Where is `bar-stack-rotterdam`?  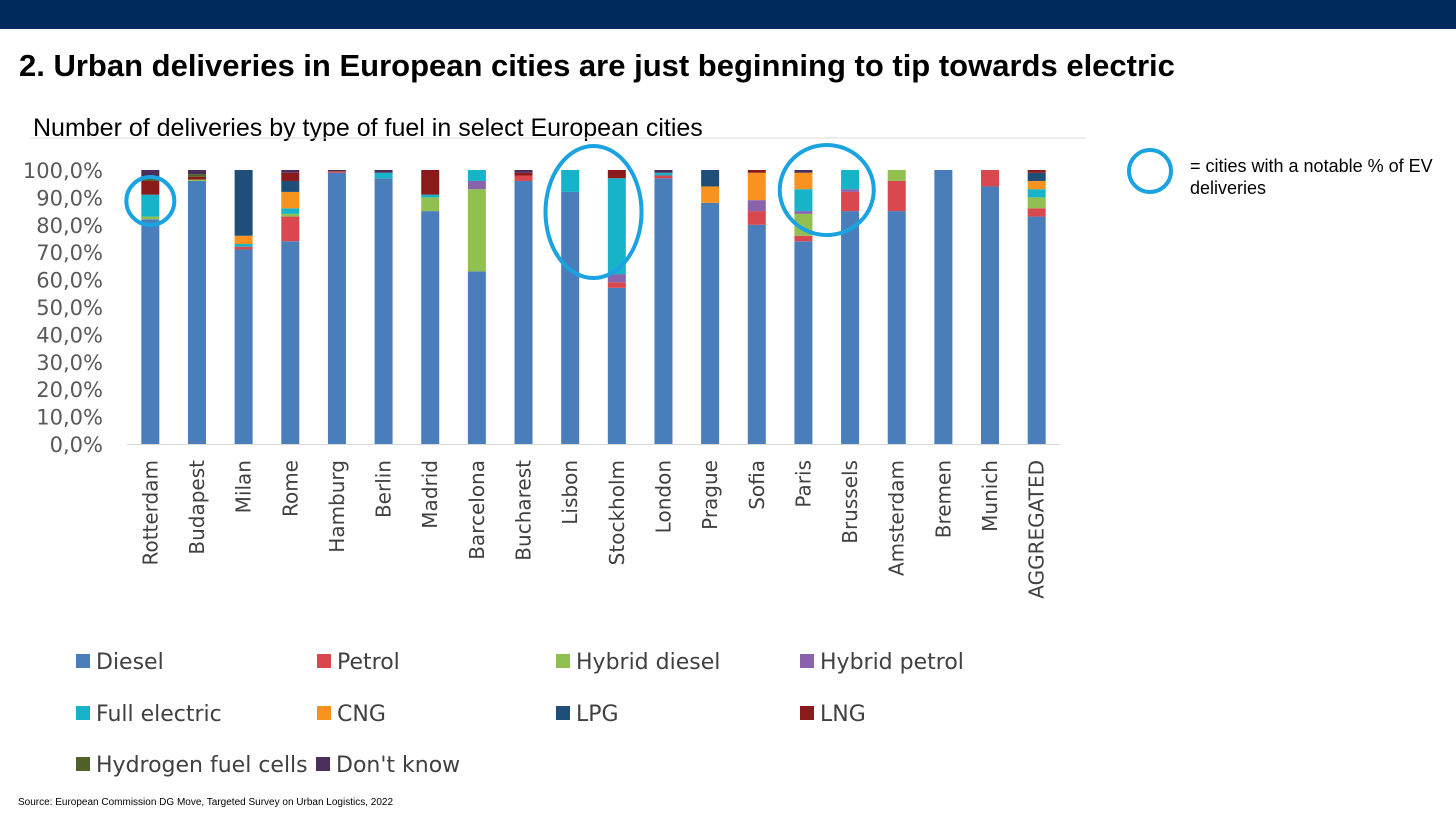 bar-stack-rotterdam is located at coordinates (150, 307).